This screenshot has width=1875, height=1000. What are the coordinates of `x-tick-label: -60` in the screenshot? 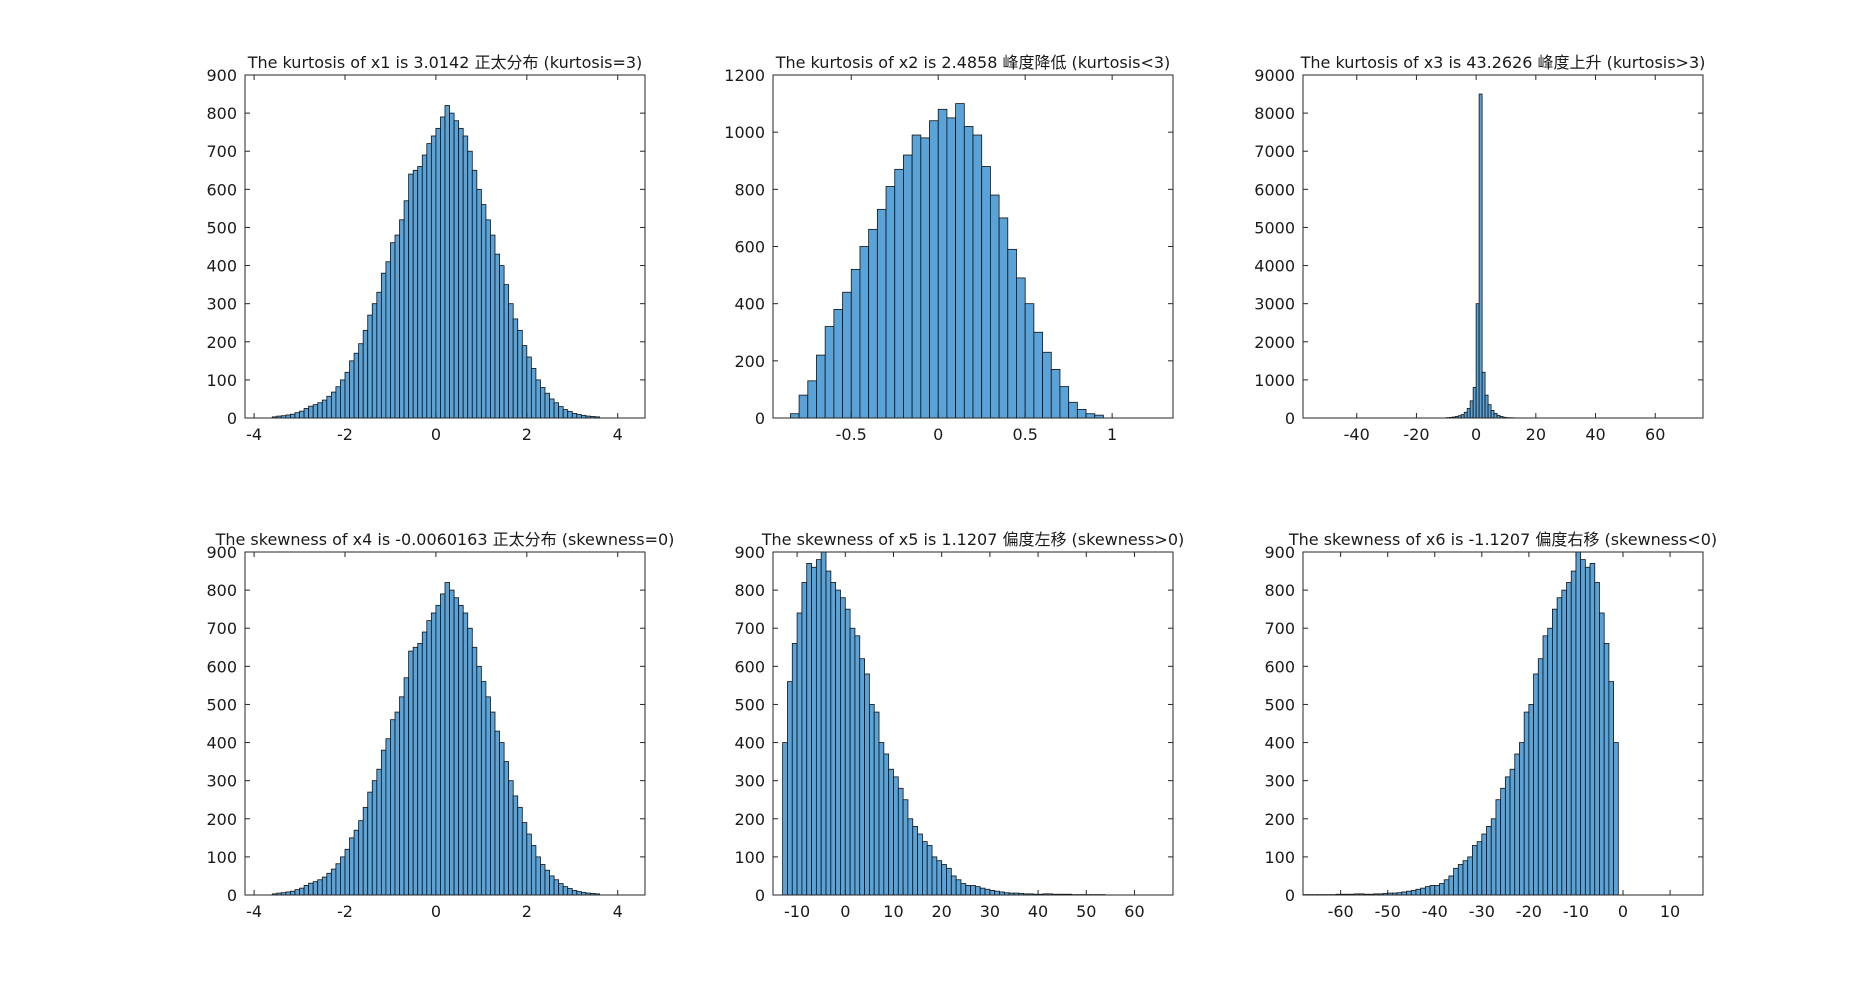 It's located at (1341, 911).